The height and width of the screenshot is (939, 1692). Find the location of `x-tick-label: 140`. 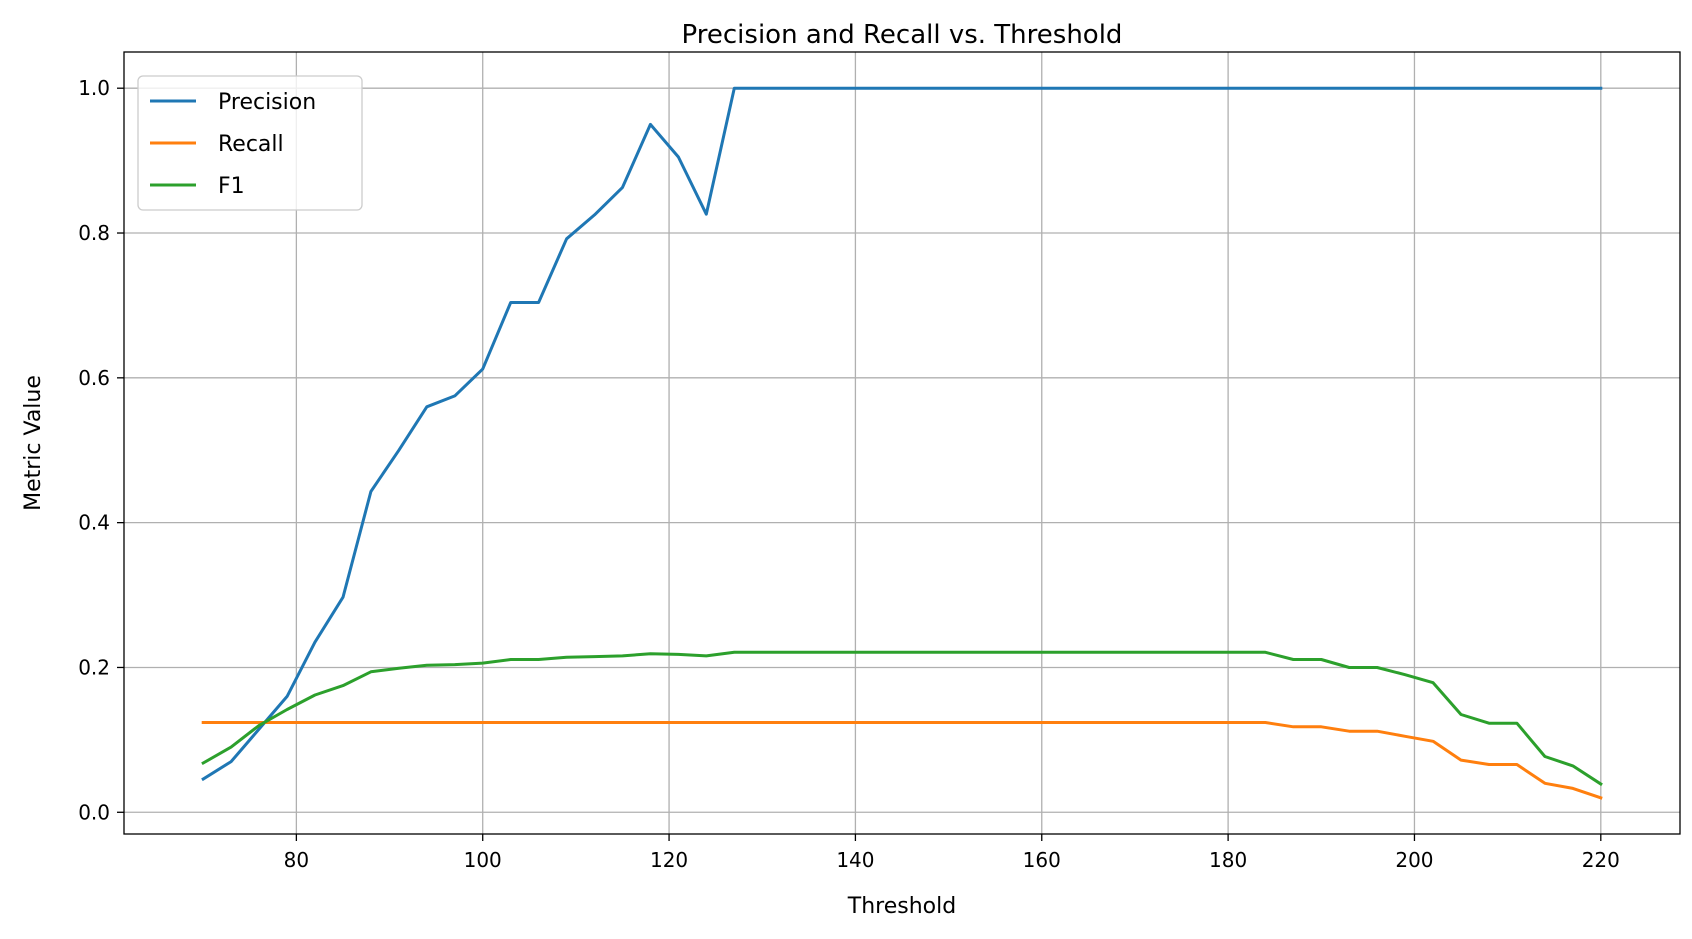

x-tick-label: 140 is located at coordinates (855, 860).